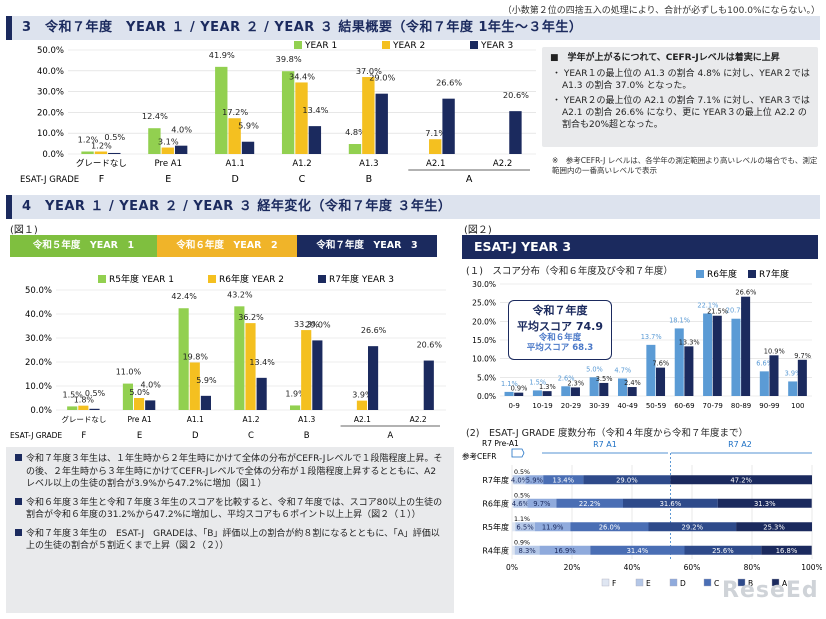 This screenshot has height=619, width=826. I want to click on bullet-square-icon, so click(18, 457).